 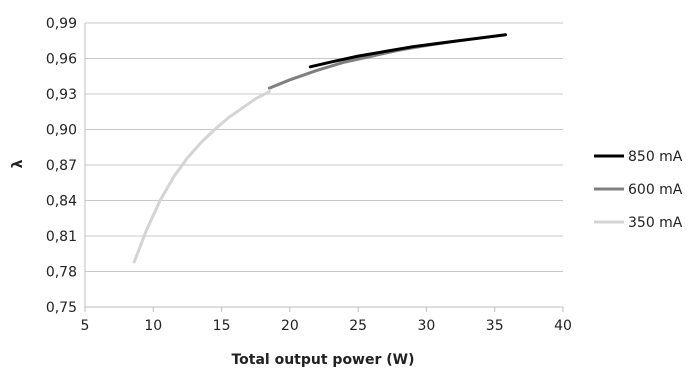 I want to click on x-tick-label: 15, so click(x=222, y=326).